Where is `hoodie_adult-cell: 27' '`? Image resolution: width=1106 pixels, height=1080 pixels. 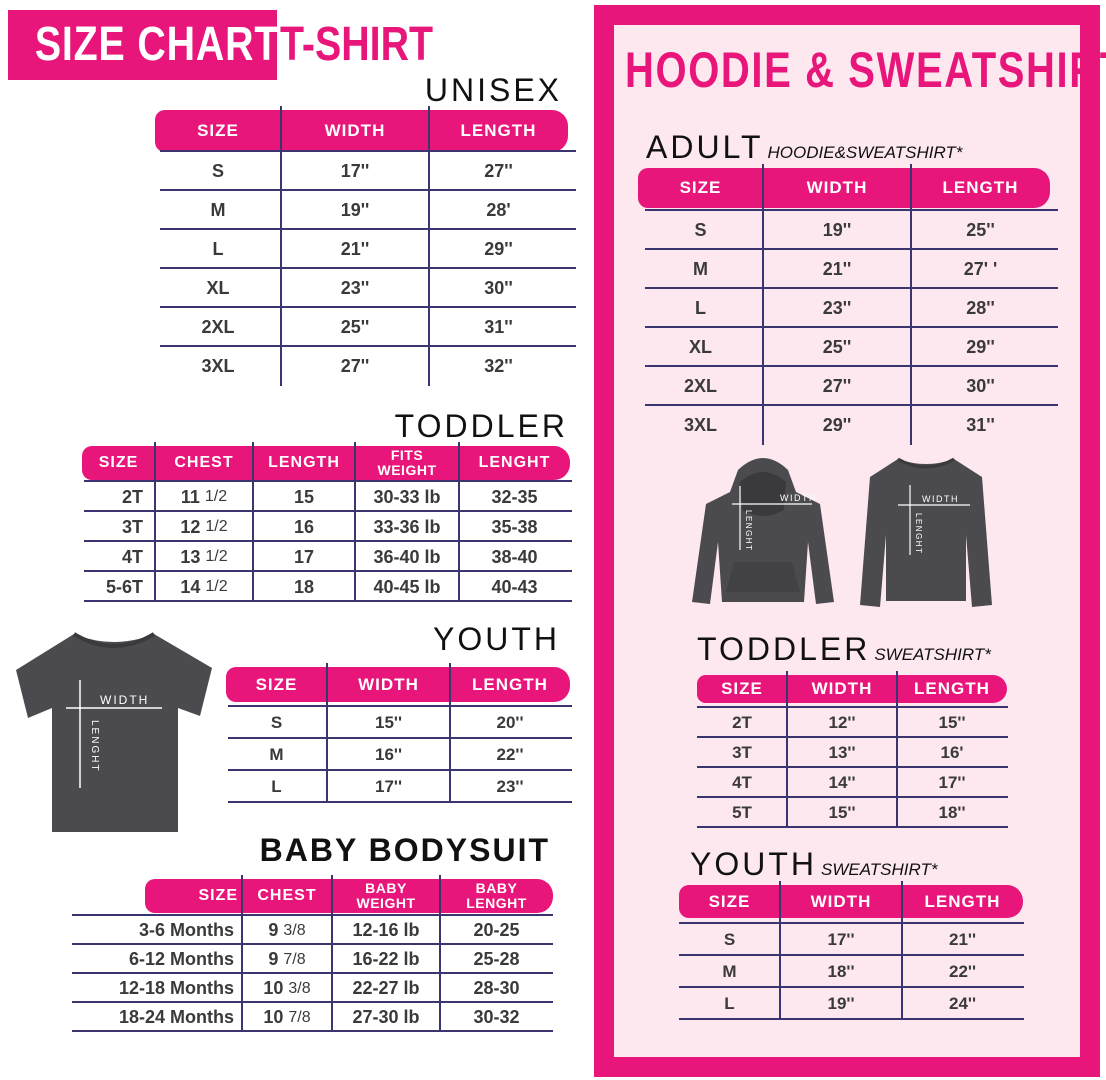
hoodie_adult-cell: 27' ' is located at coordinates (980, 269).